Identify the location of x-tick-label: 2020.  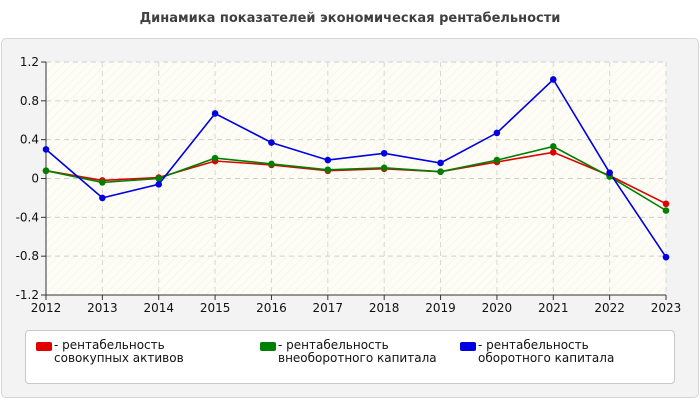
(497, 308).